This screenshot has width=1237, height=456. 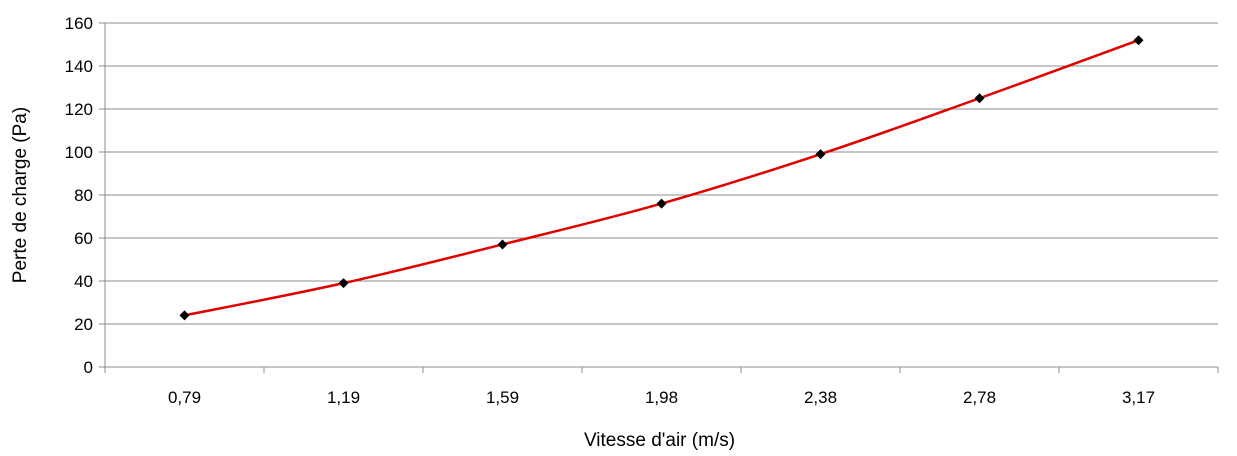 What do you see at coordinates (83, 281) in the screenshot?
I see `y-tick-label: 40` at bounding box center [83, 281].